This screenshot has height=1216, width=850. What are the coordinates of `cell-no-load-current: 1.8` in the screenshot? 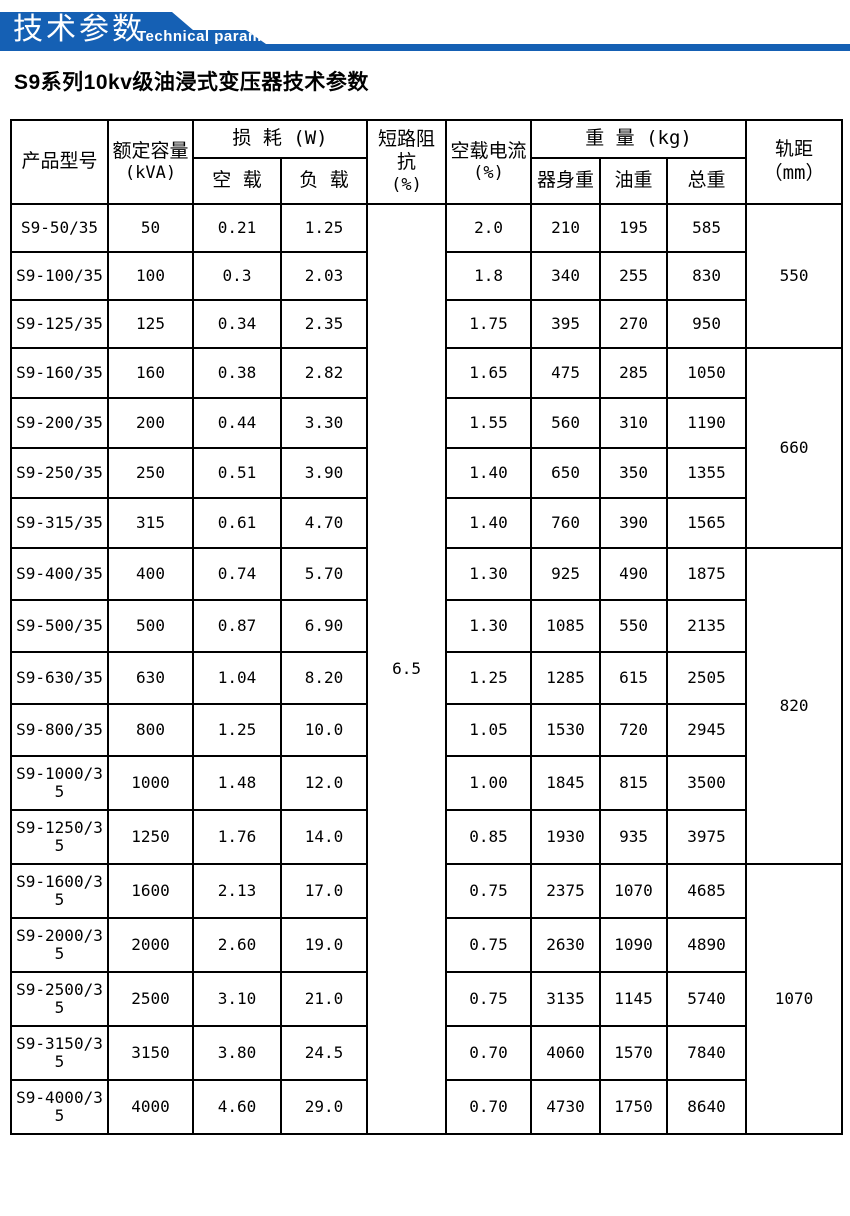 It's located at (489, 276).